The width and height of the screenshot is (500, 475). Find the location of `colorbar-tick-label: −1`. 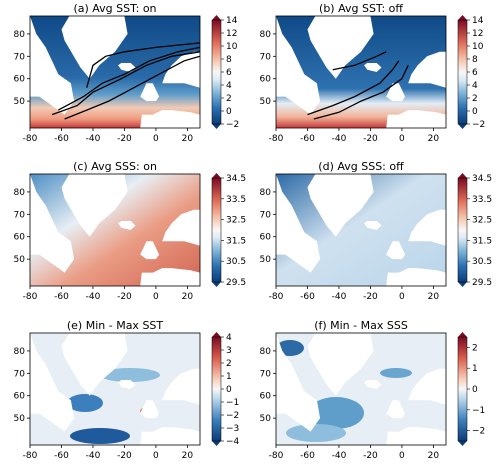

colorbar-tick-label: −1 is located at coordinates (478, 411).